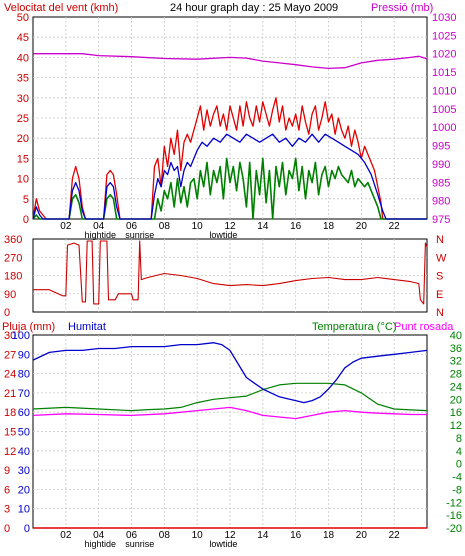 The height and width of the screenshot is (556, 465). I want to click on humidity-tick-20: 20, so click(24, 490).